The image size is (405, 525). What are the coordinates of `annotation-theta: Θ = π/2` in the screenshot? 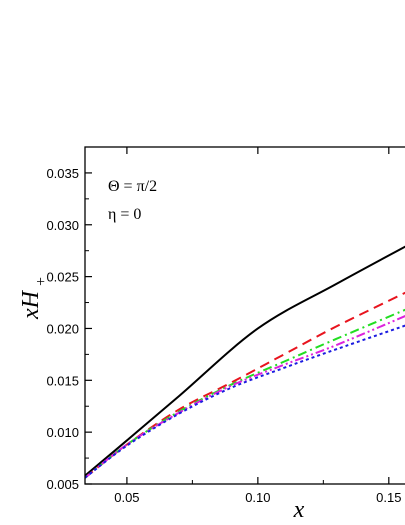 It's located at (132, 186).